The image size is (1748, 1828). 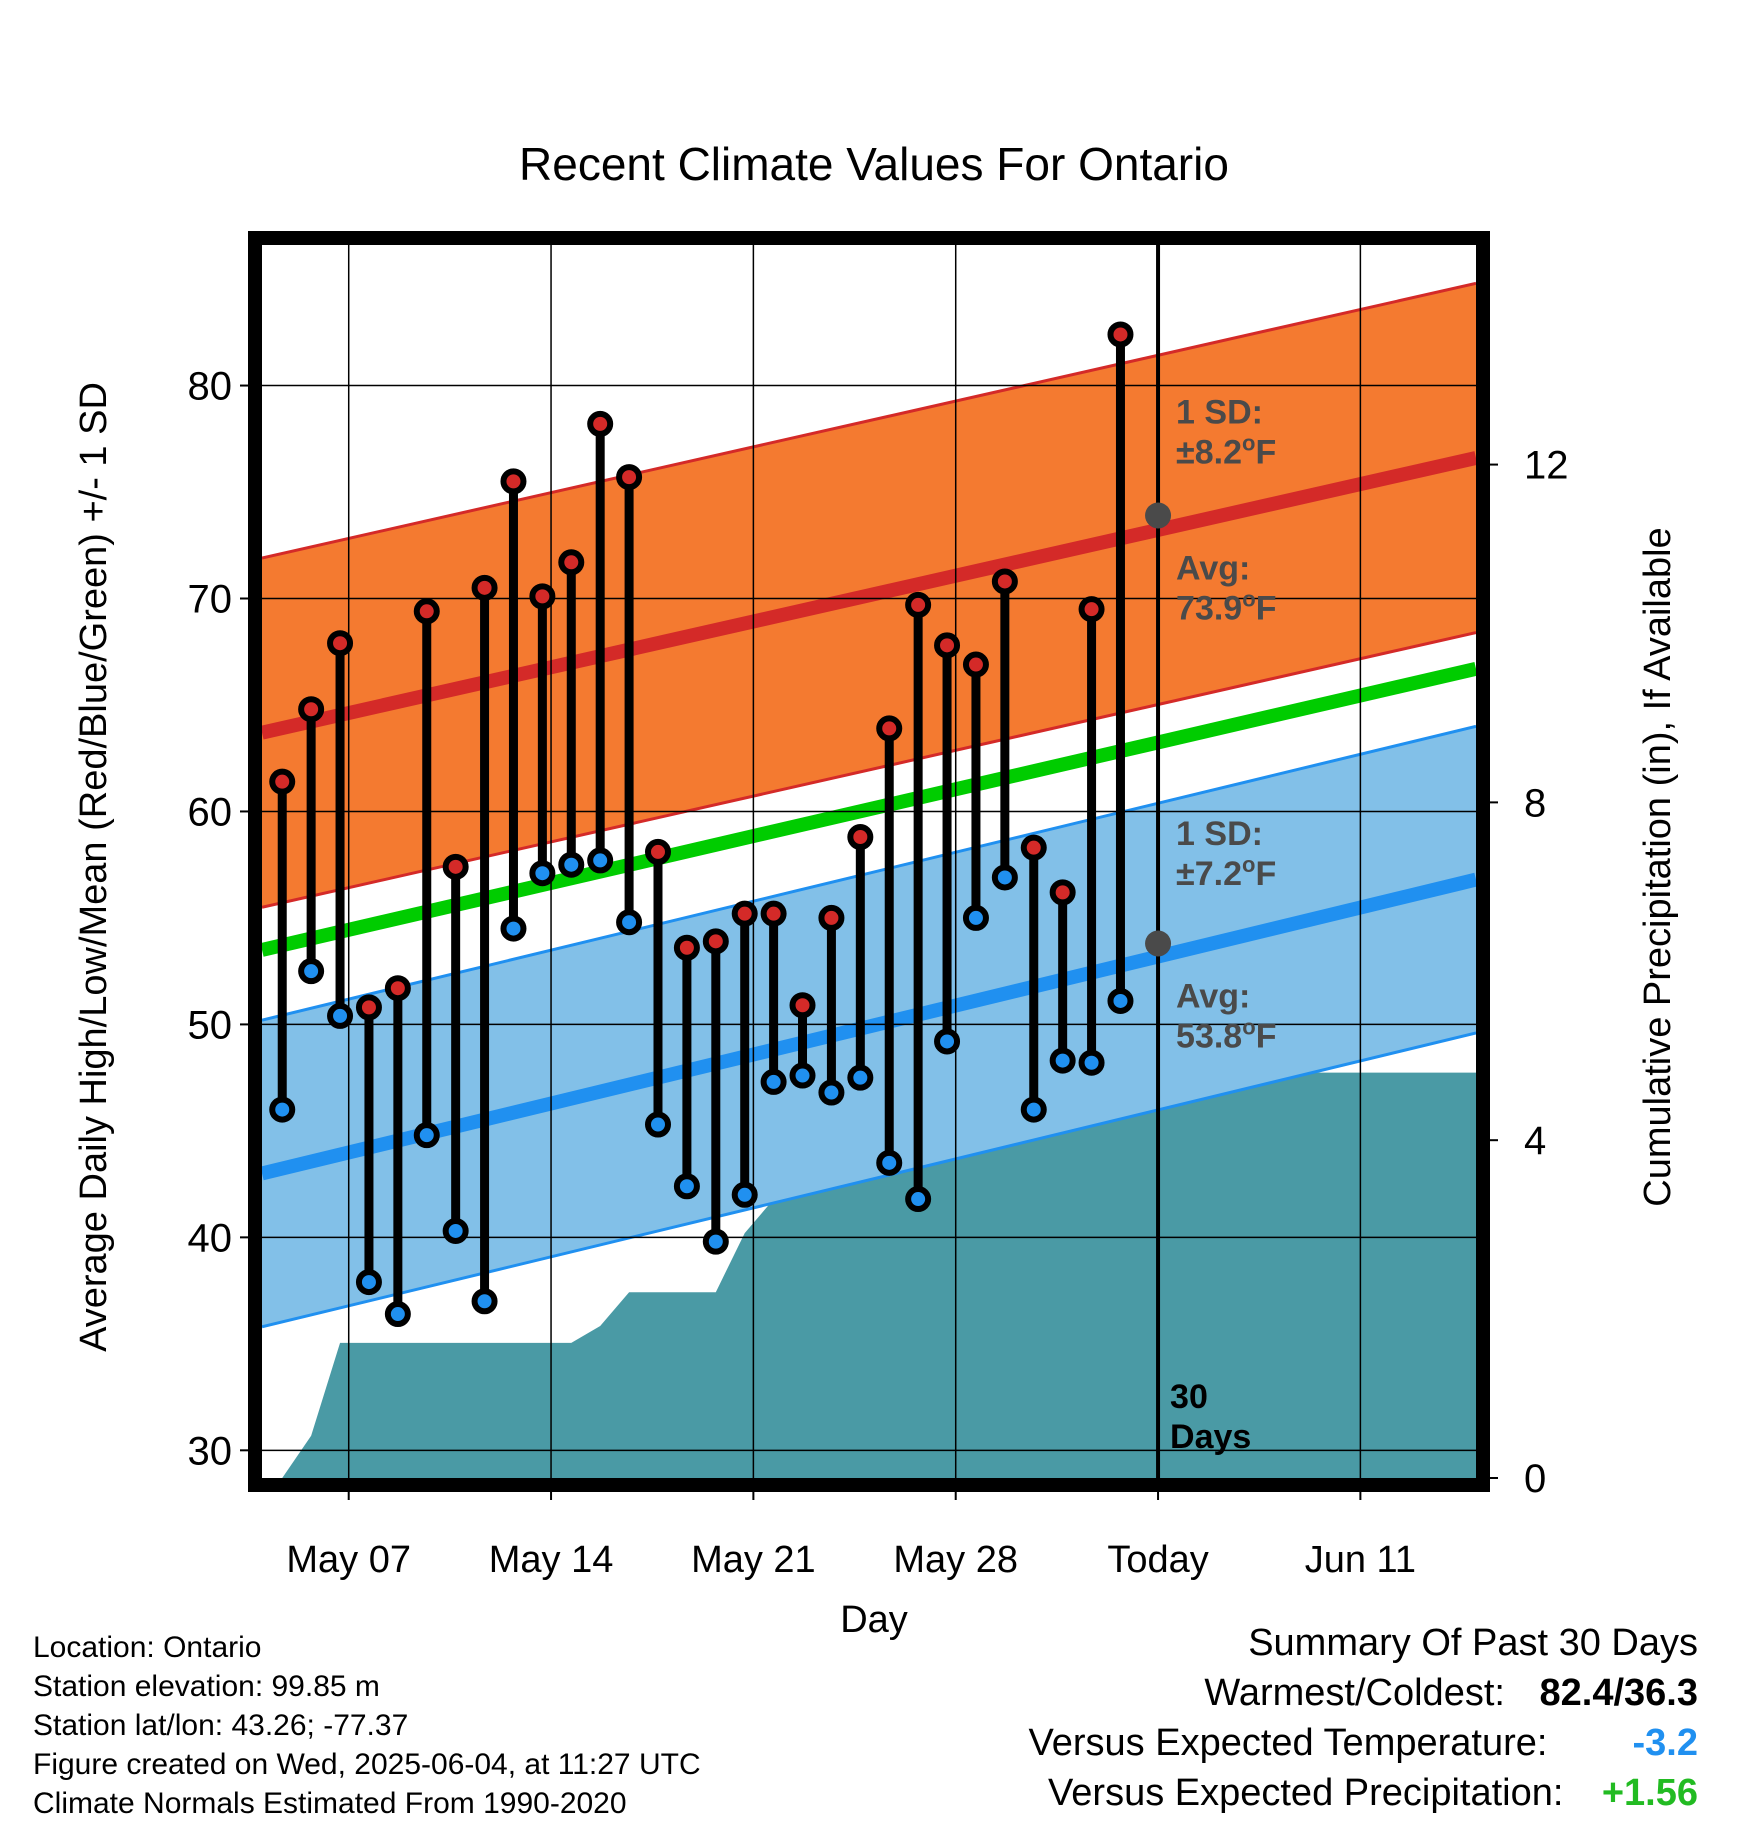 I want to click on warmest-value: 82.4/36.3, so click(x=1618, y=1693).